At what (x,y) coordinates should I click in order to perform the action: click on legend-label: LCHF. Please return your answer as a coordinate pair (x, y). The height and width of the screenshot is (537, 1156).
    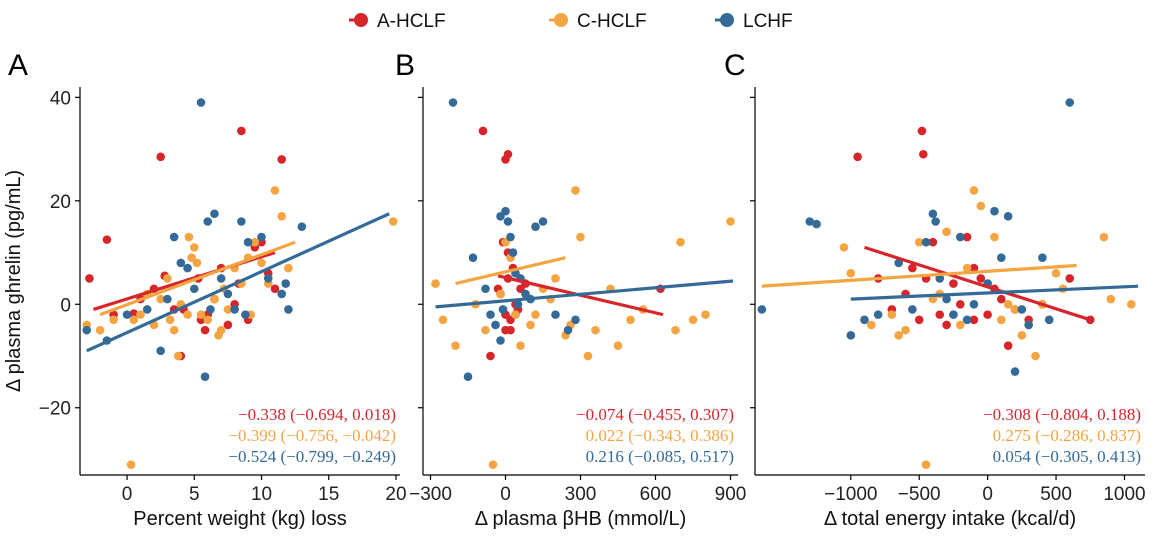
    Looking at the image, I should click on (768, 21).